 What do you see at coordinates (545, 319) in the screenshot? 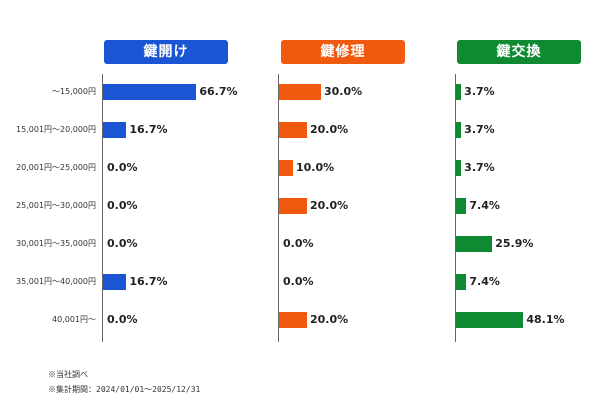
I see `value-label: 48.1%` at bounding box center [545, 319].